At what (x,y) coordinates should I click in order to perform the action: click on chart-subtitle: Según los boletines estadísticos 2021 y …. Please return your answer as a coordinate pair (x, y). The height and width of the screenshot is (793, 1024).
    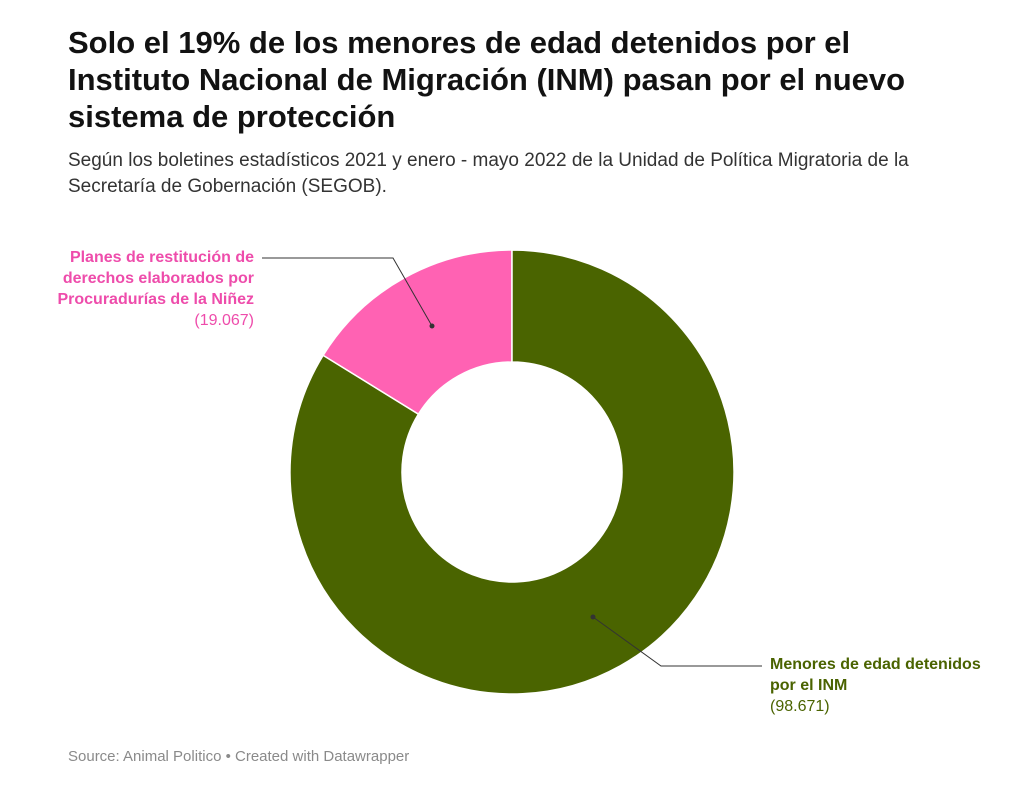
    Looking at the image, I should click on (488, 173).